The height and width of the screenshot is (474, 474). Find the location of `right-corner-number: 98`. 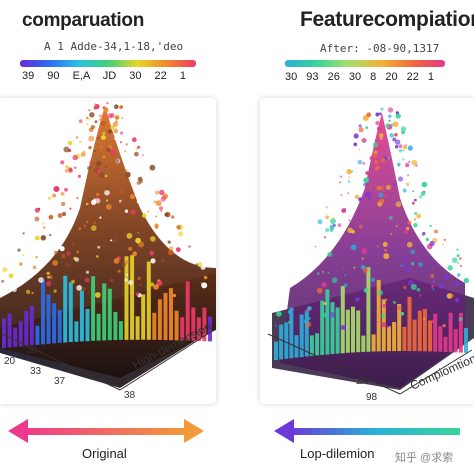

right-corner-number: 98 is located at coordinates (372, 397).